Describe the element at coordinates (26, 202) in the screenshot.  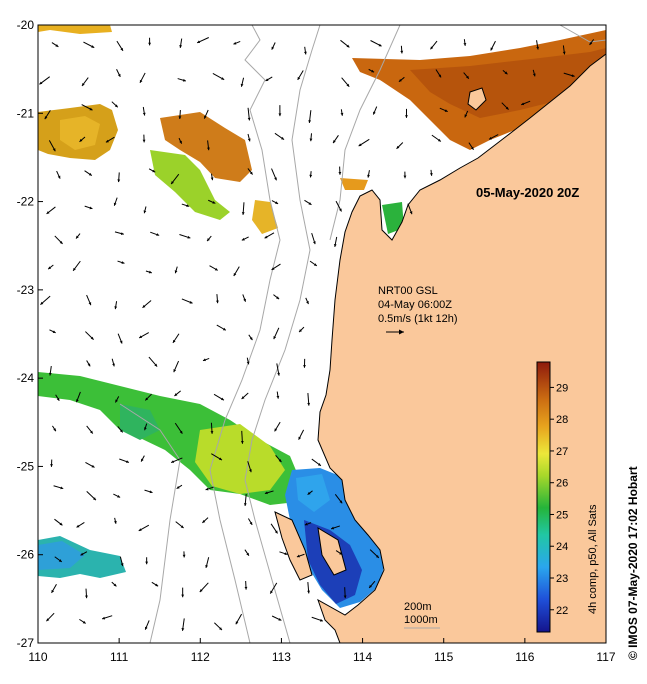
I see `y-tick-label: -22` at that location.